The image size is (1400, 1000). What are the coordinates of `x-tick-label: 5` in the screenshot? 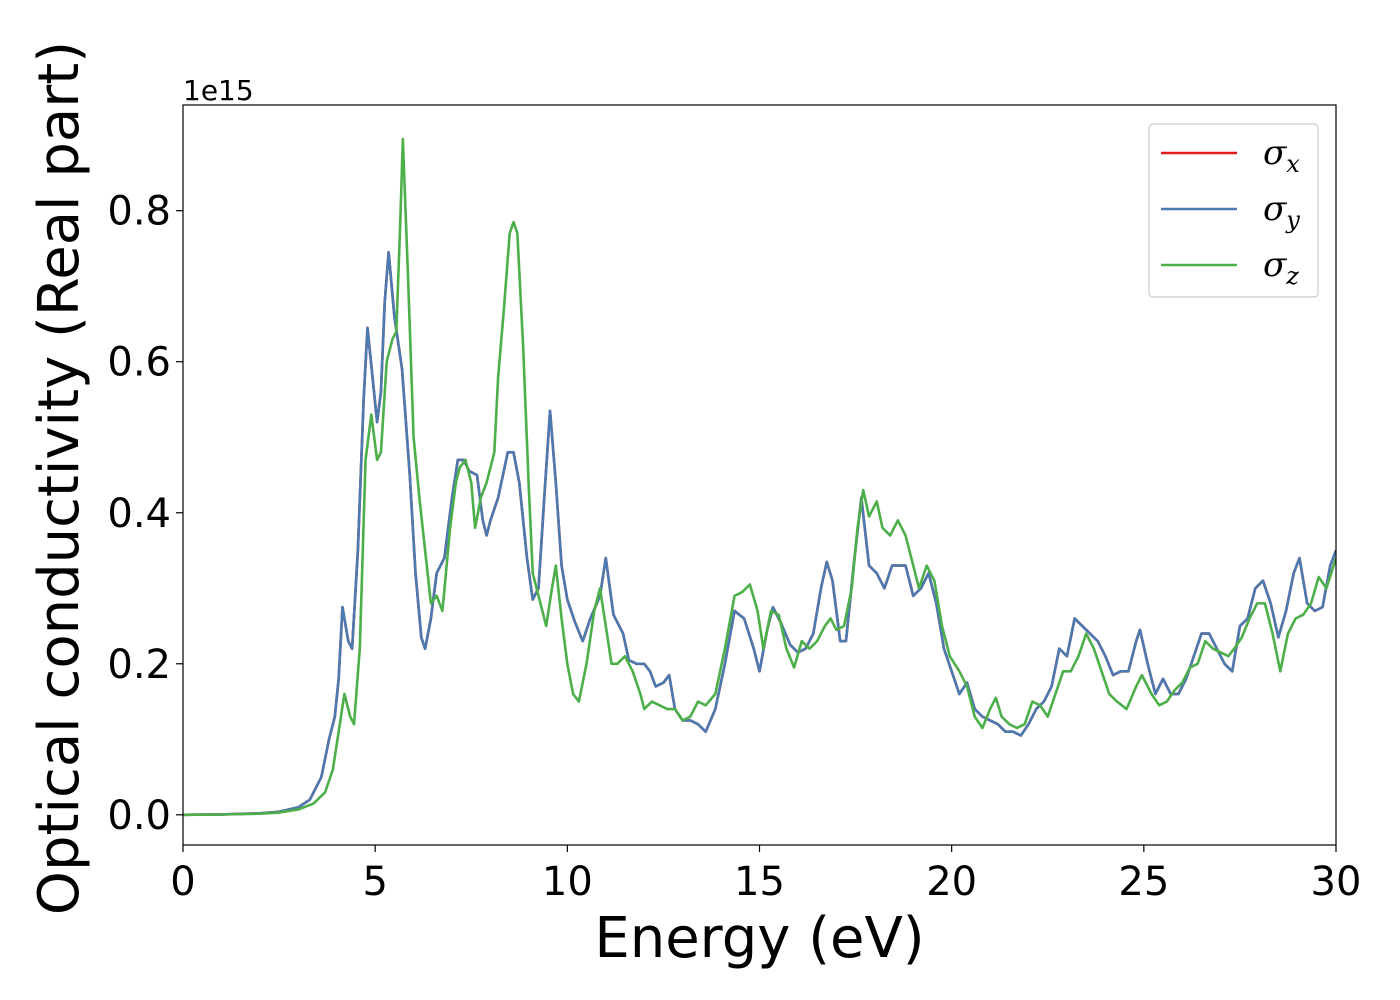 It's located at (374, 882).